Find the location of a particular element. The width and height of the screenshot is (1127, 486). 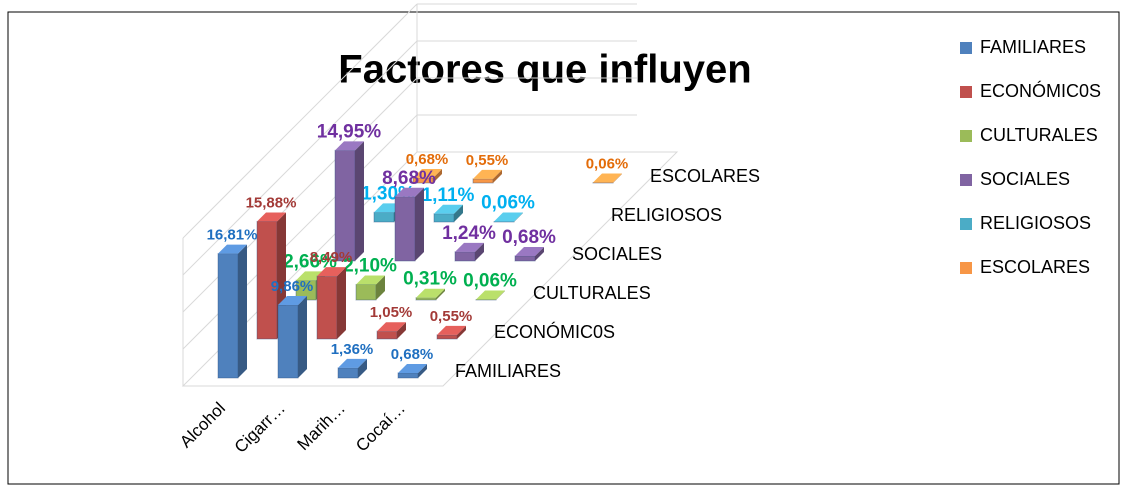

data-label: 8,49% is located at coordinates (331, 257).